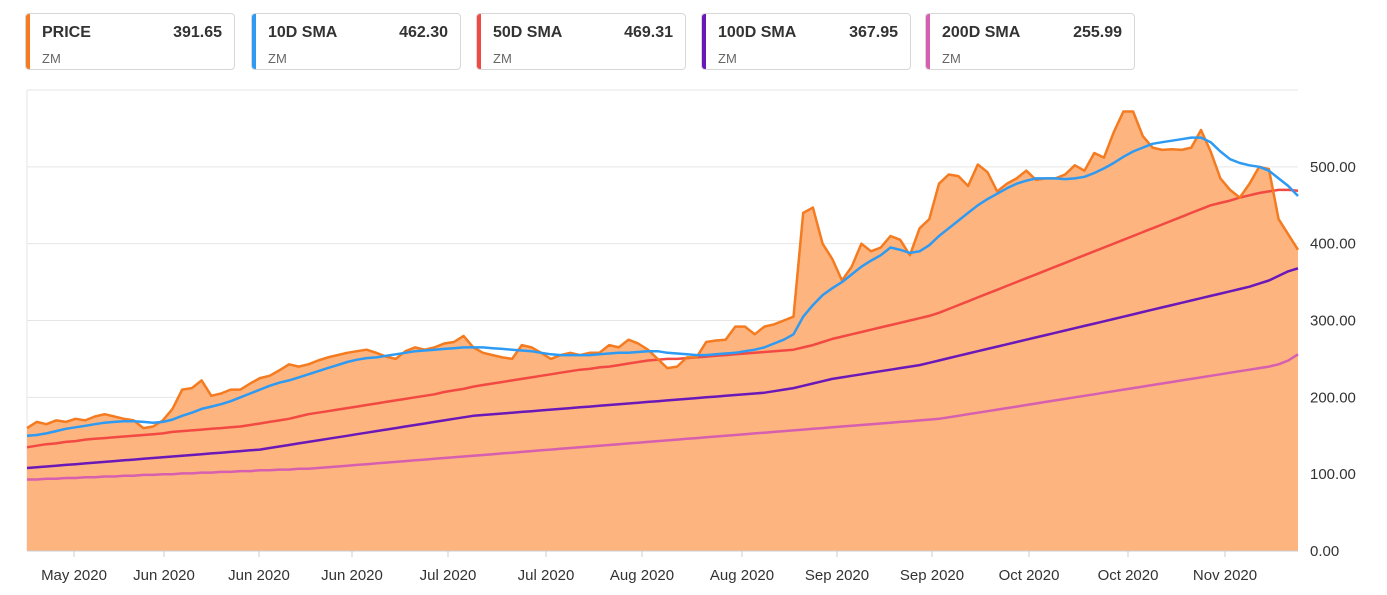  Describe the element at coordinates (1324, 551) in the screenshot. I see `y-tick-label: 0.00` at that location.